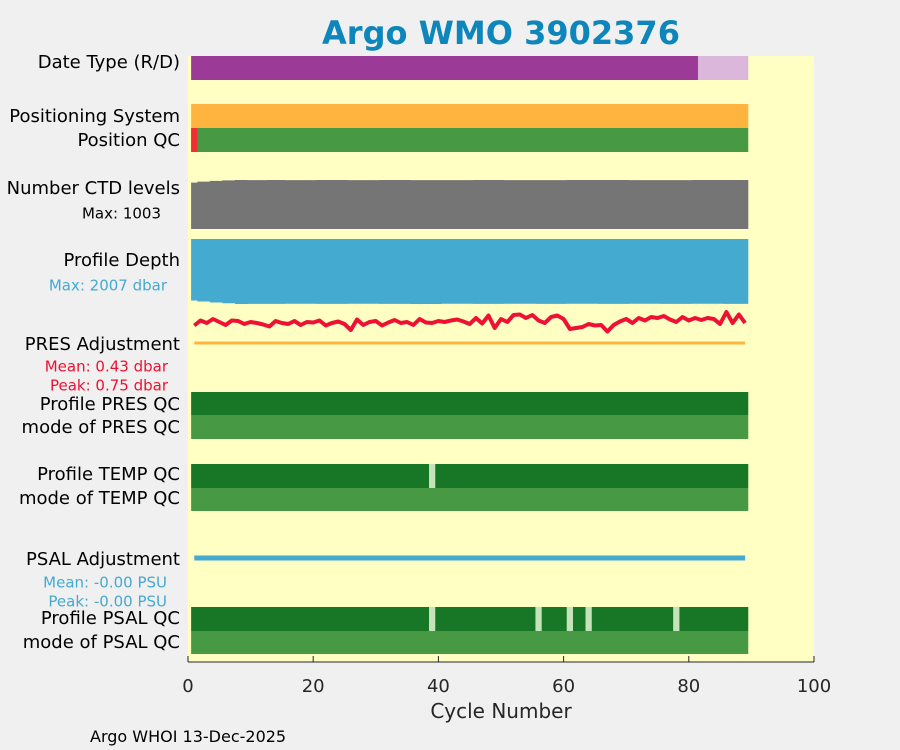 This screenshot has width=900, height=750. What do you see at coordinates (470, 619) in the screenshot?
I see `profile-psal-qc-bar` at bounding box center [470, 619].